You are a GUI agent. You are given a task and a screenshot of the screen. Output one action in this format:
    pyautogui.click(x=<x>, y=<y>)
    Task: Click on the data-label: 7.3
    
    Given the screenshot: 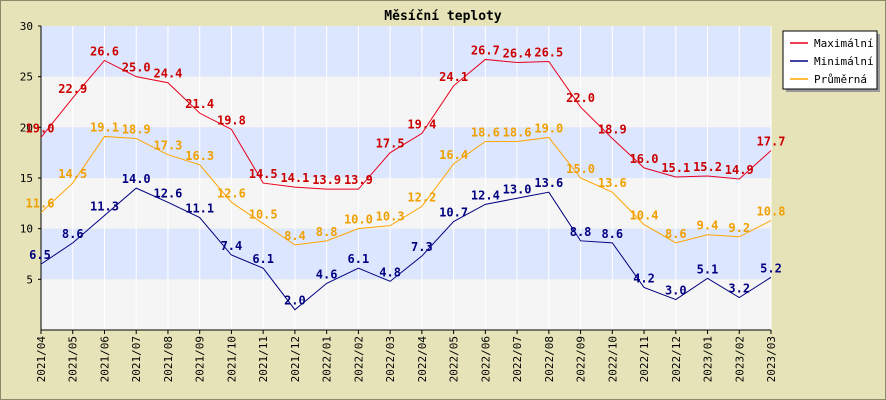 What is the action you would take?
    pyautogui.click(x=422, y=247)
    